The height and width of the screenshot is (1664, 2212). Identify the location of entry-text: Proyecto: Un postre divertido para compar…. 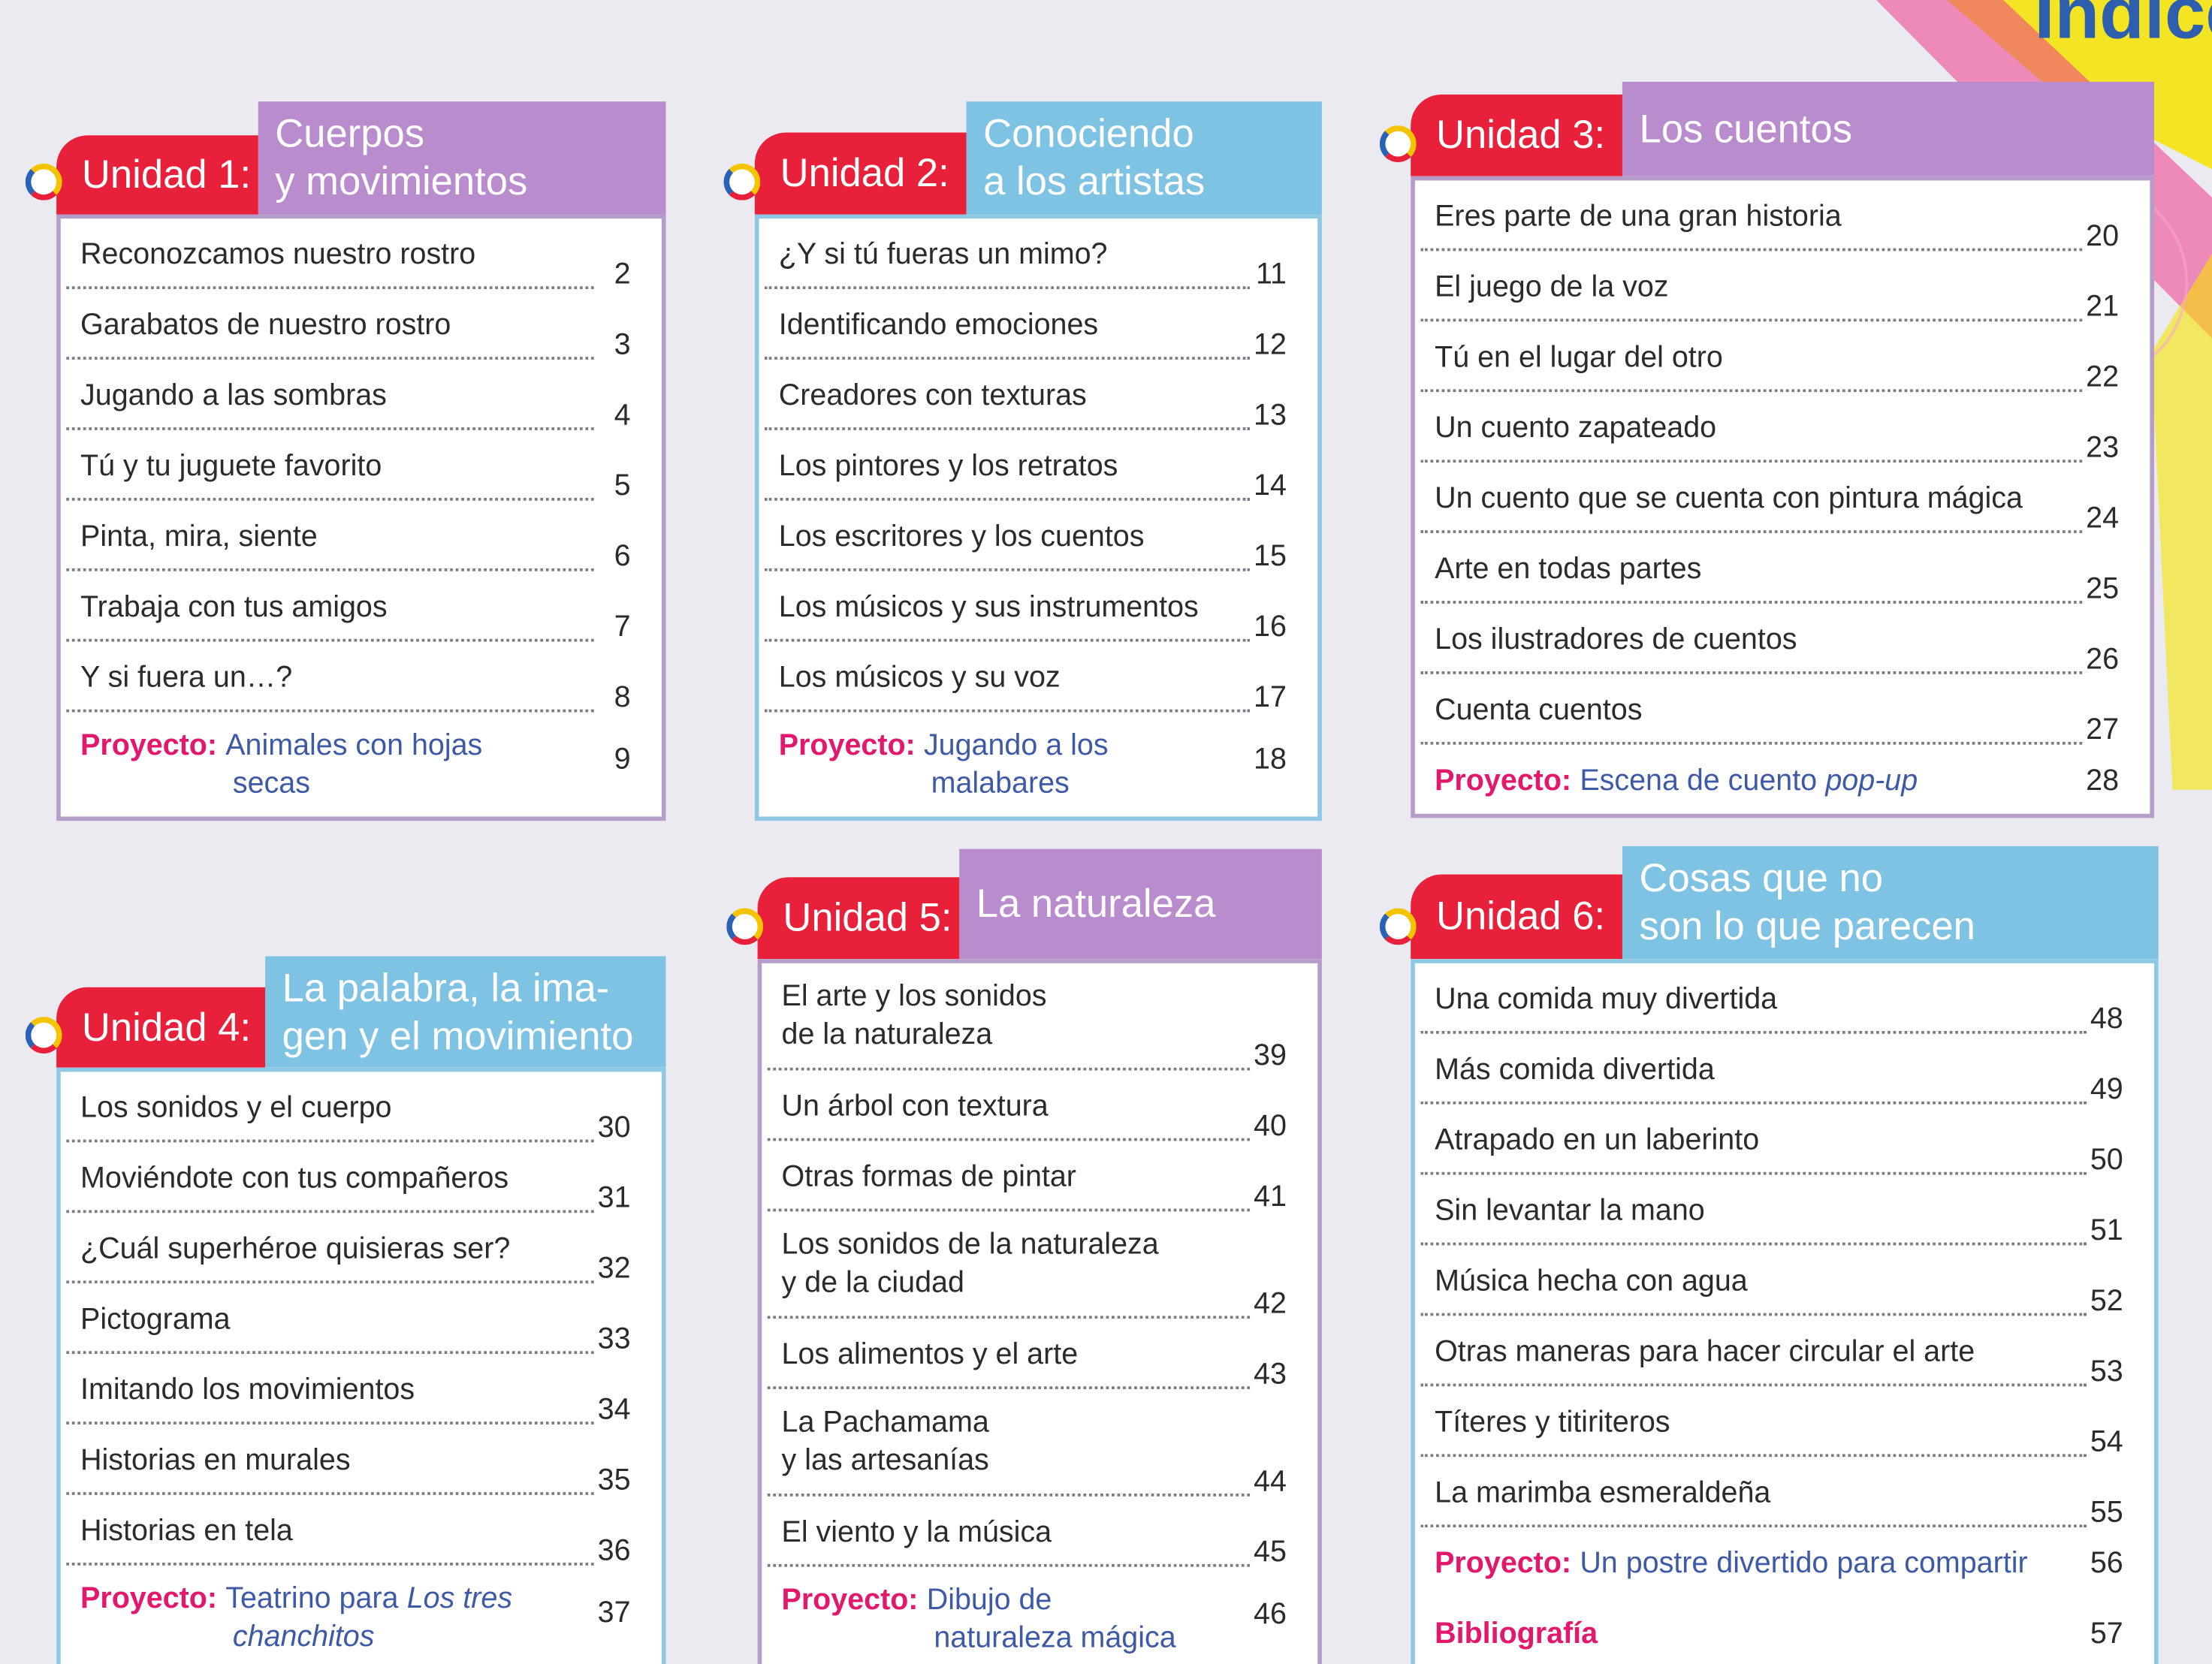
(1731, 1564).